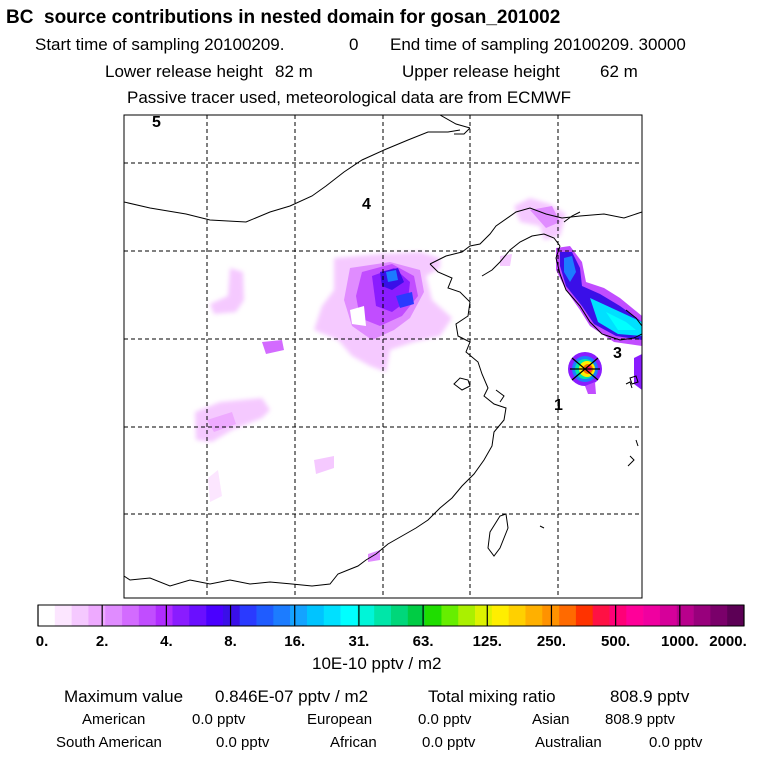 This screenshot has width=768, height=768. What do you see at coordinates (728, 641) in the screenshot?
I see `colorbar-tick-label: 2000.` at bounding box center [728, 641].